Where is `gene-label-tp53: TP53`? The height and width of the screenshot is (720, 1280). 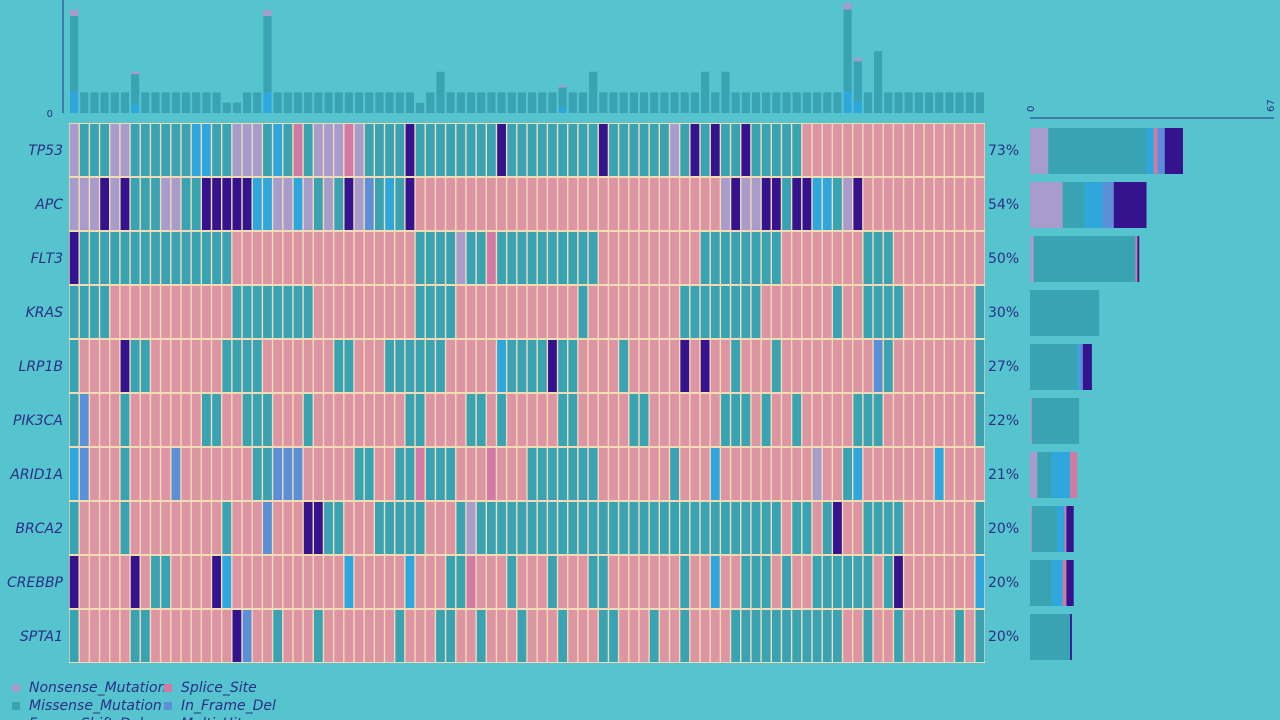 gene-label-tp53: TP53 is located at coordinates (45, 151).